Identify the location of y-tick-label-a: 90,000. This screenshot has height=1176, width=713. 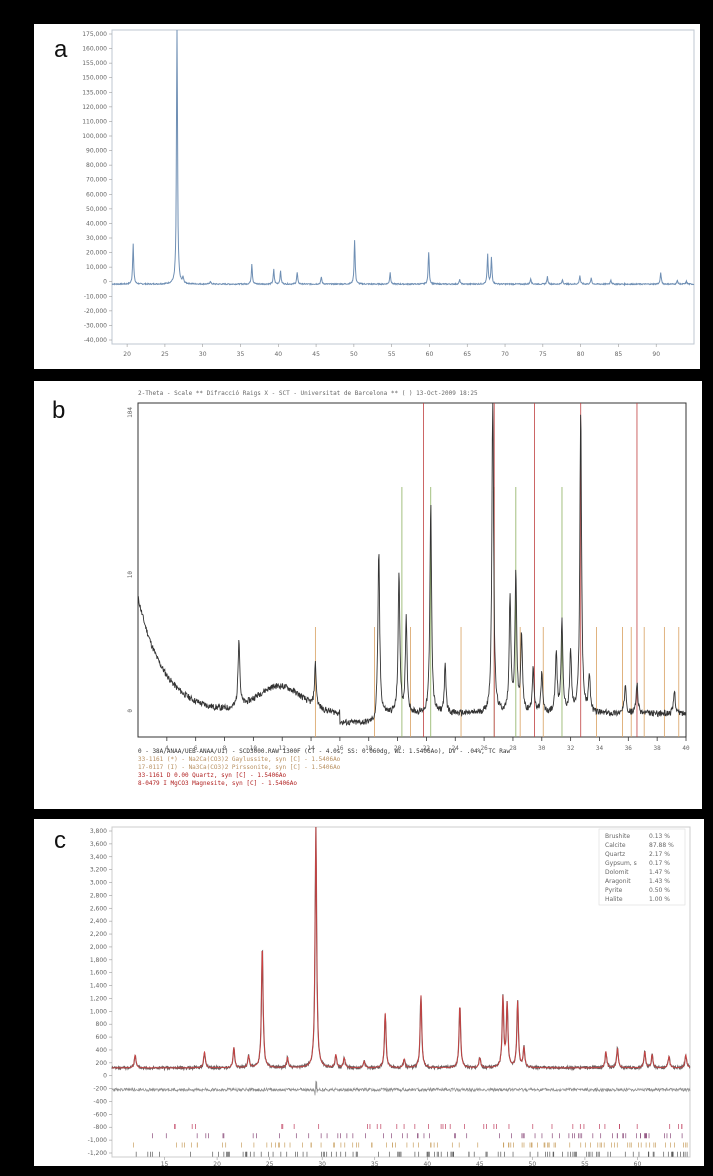
(96, 151).